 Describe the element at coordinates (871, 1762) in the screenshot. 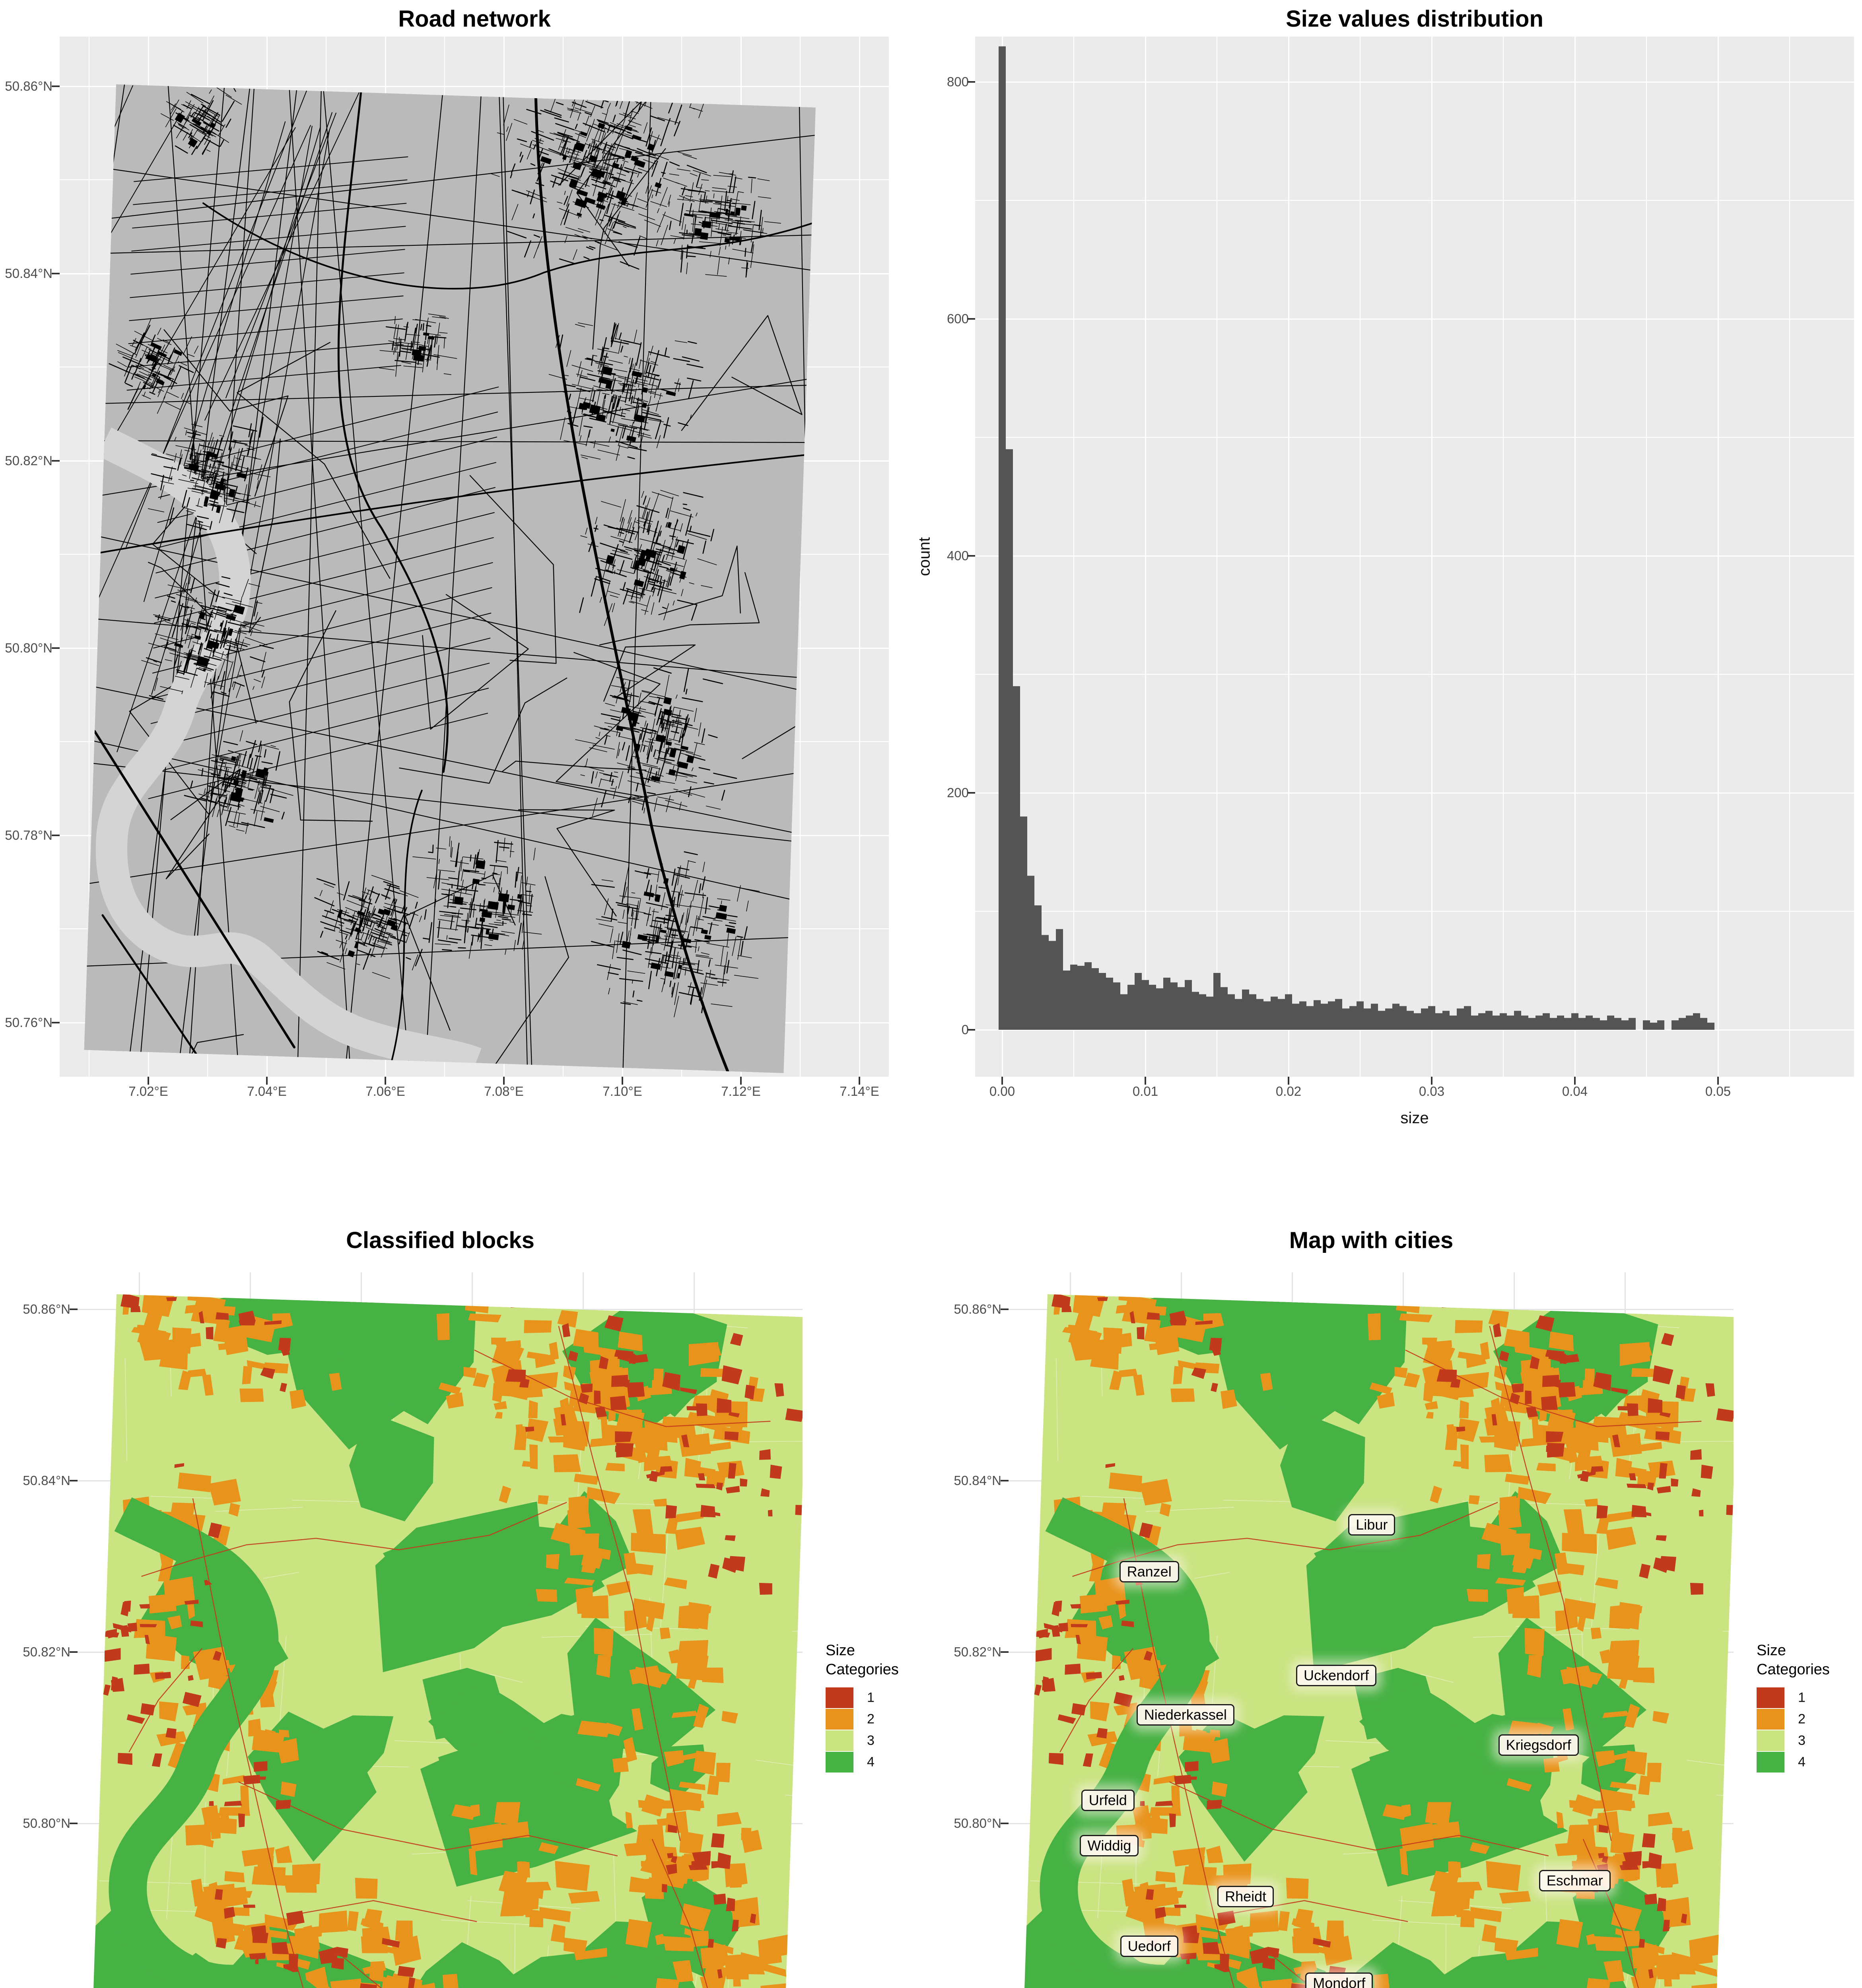

I see `legend-item-label: 4` at that location.